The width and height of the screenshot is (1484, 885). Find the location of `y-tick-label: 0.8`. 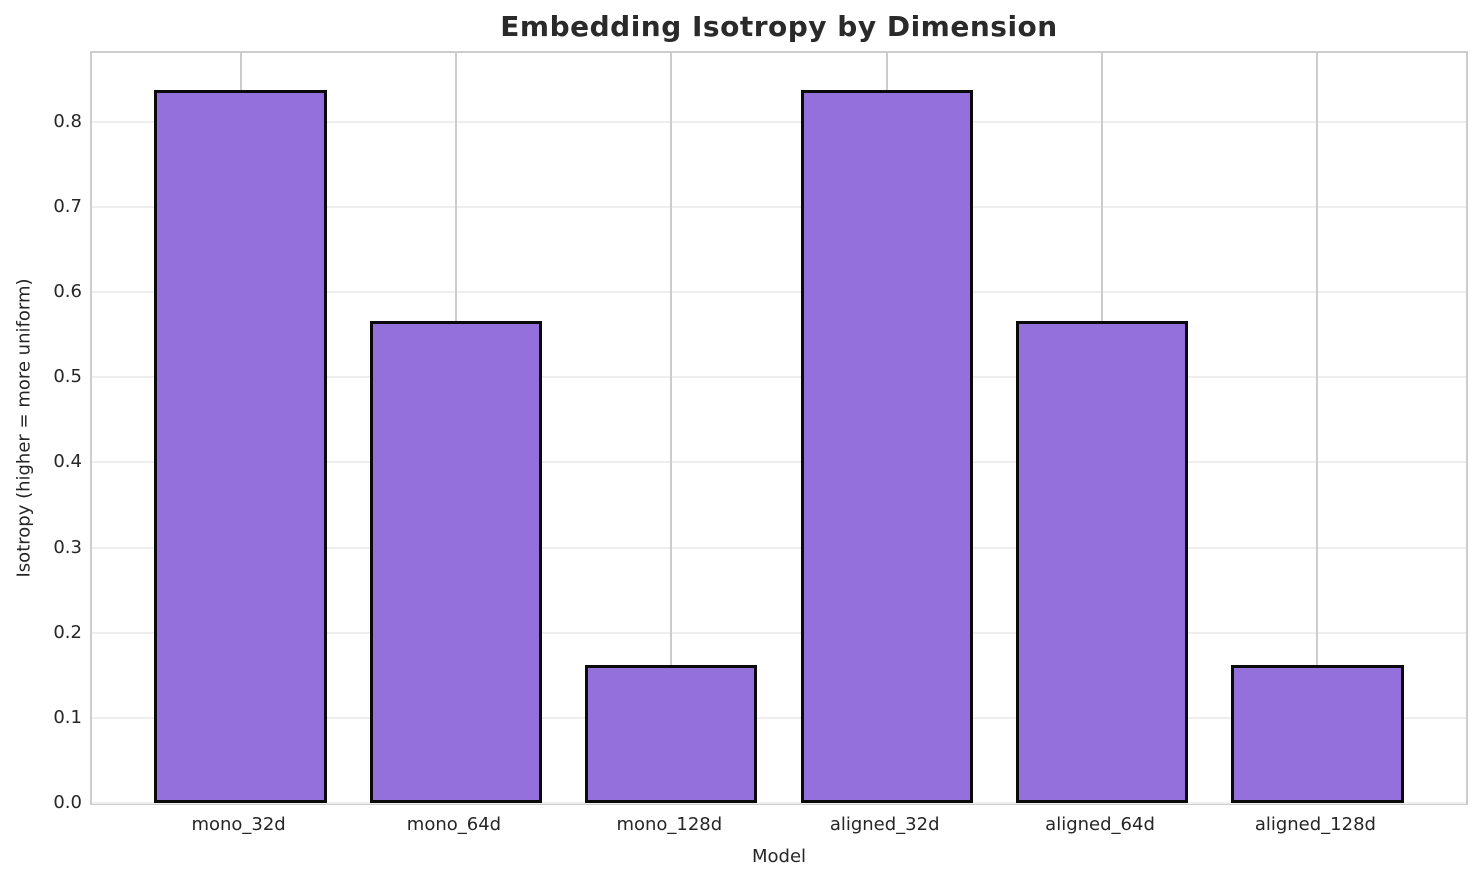

y-tick-label: 0.8 is located at coordinates (67, 121).